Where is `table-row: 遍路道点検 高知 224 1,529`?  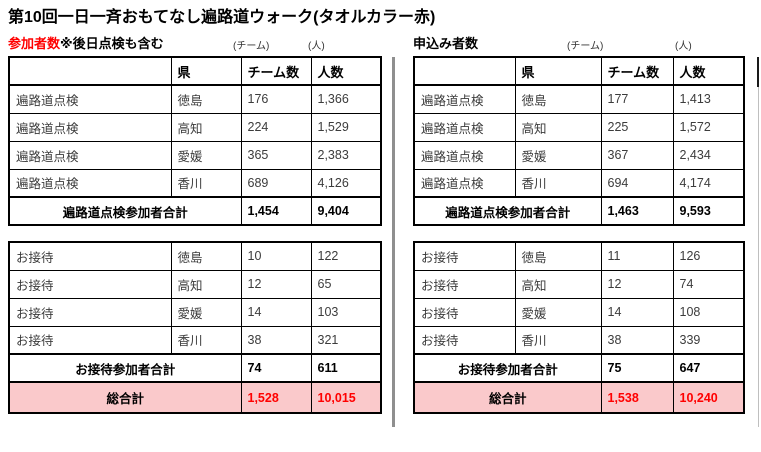
table-row: 遍路道点検 高知 224 1,529 is located at coordinates (195, 127).